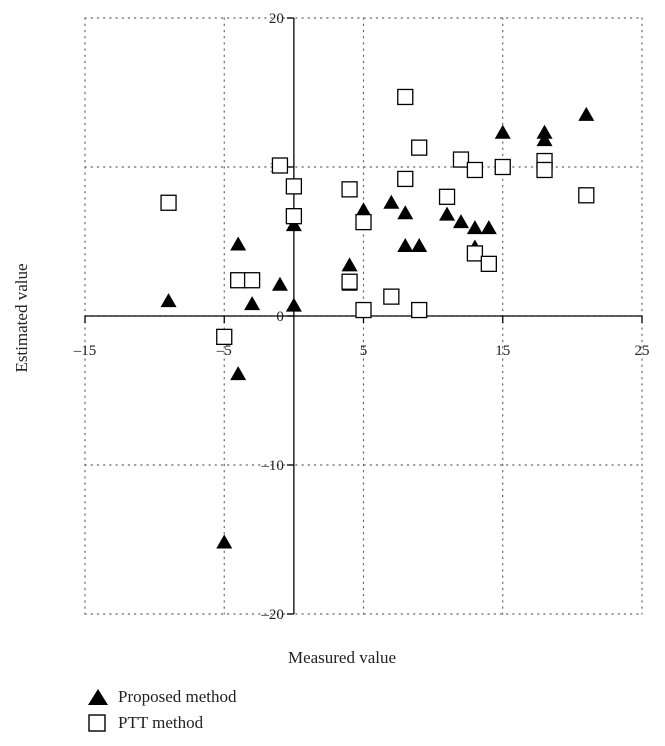 The image size is (665, 746). I want to click on legend: Proposed method PTT method, so click(161, 710).